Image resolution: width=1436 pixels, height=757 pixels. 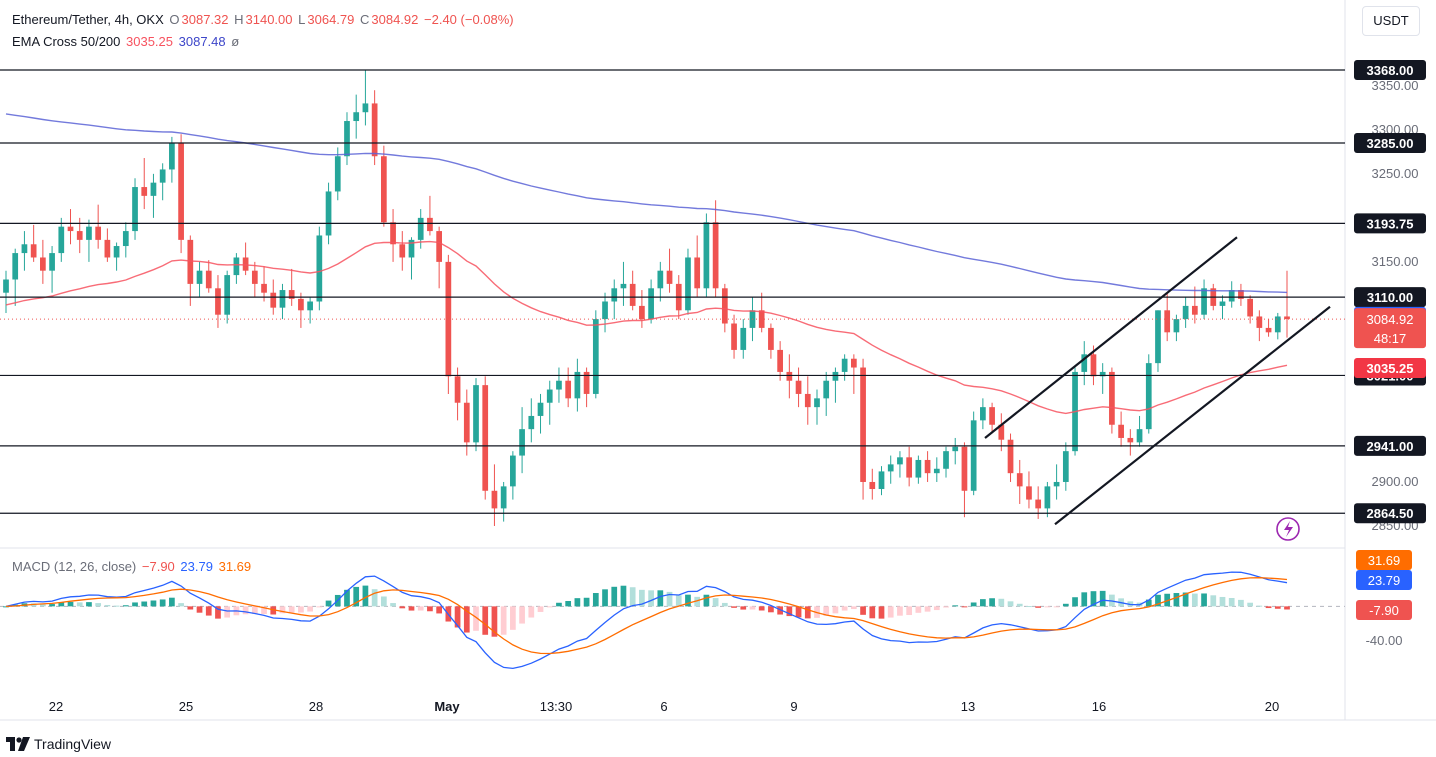 What do you see at coordinates (88, 19) in the screenshot?
I see `symbol-label: Ethereum/Tether, 4h, OKX` at bounding box center [88, 19].